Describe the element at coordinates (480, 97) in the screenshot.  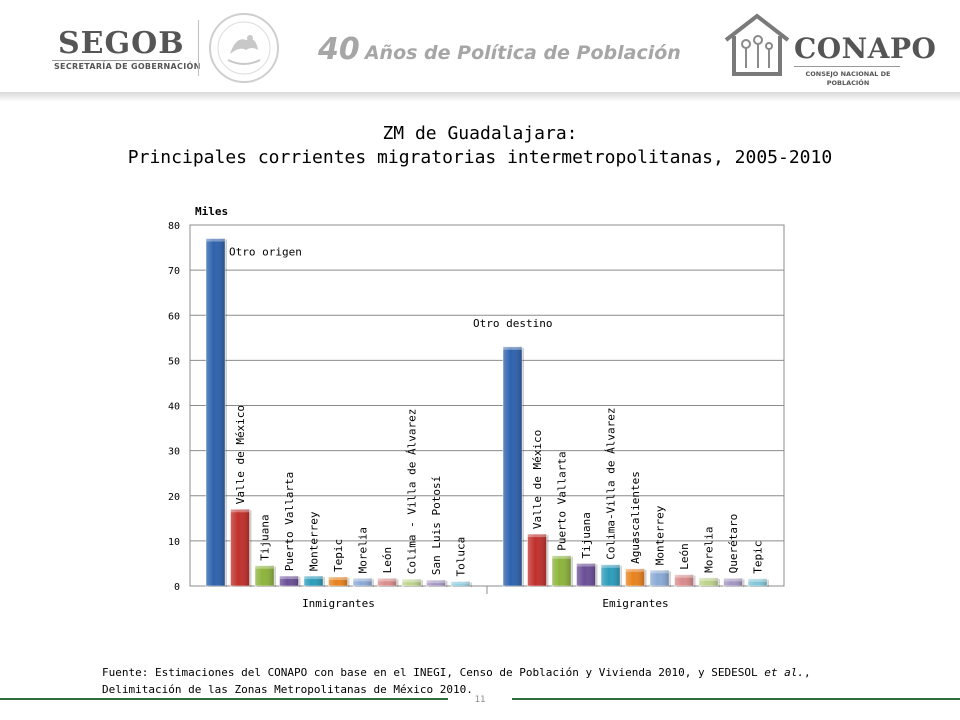
I see `header-shadow` at that location.